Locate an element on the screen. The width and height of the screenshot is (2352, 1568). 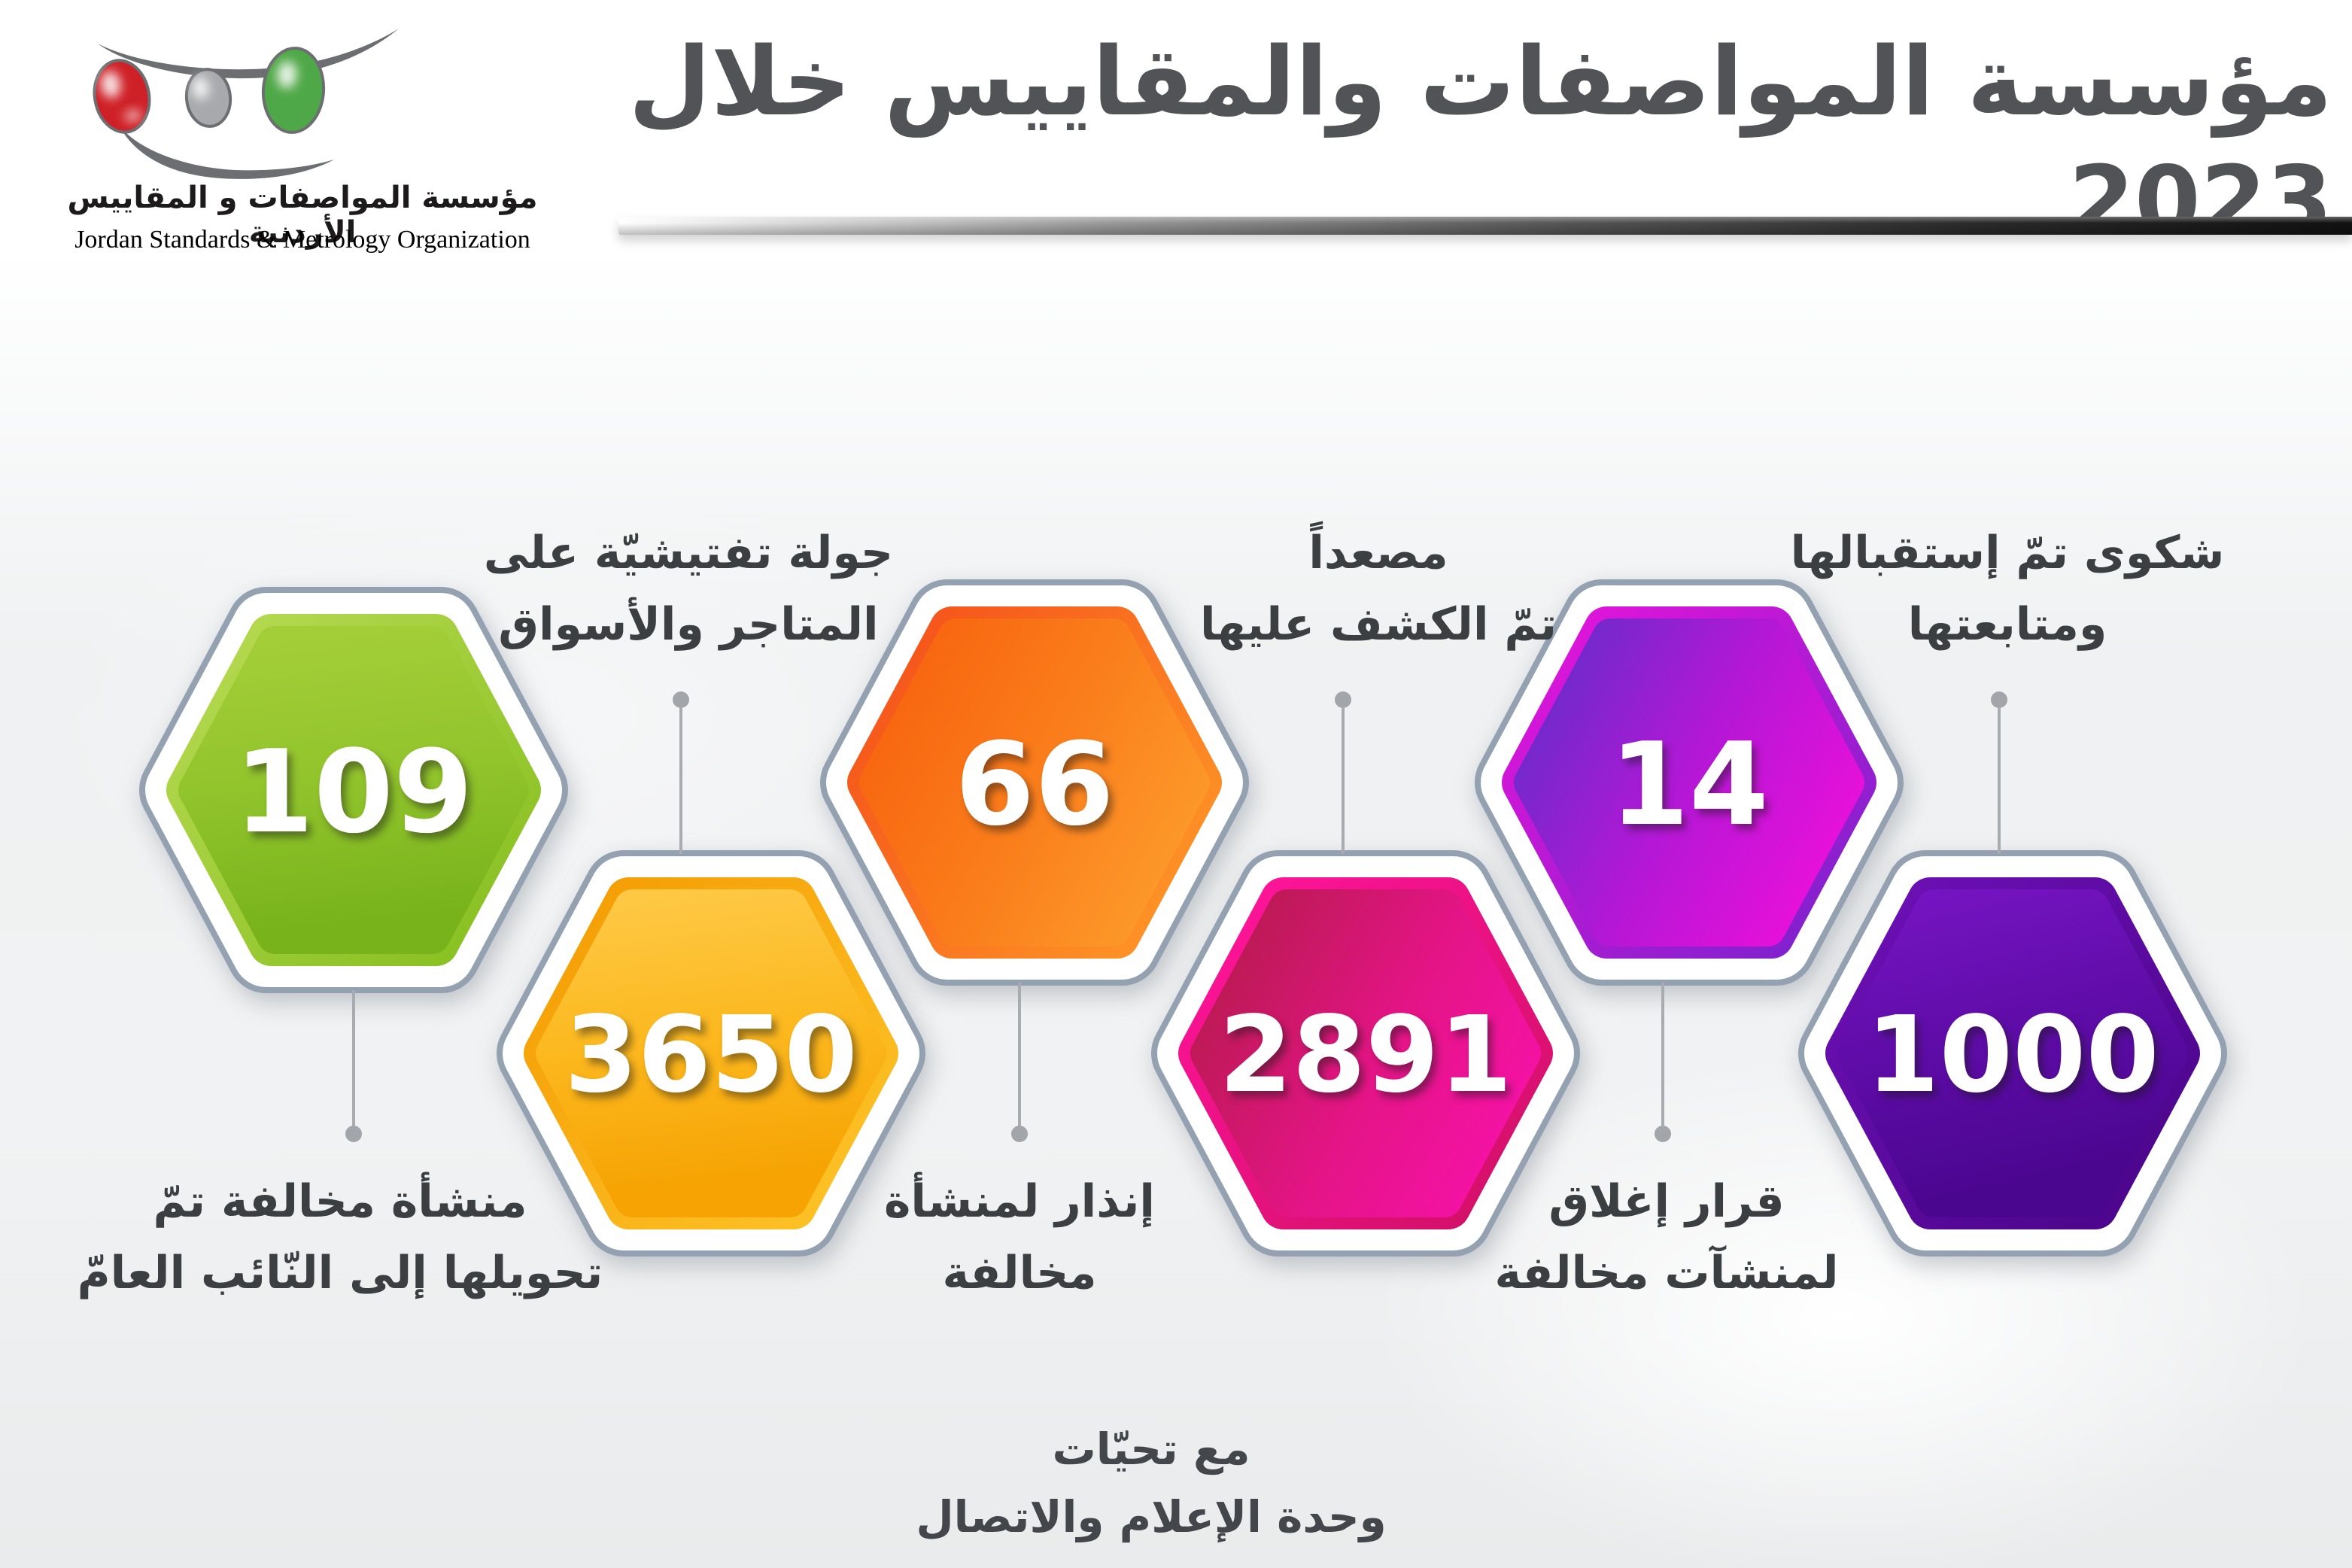
stat-label-closures: قرار إغلاق لمنشآت مخالفة is located at coordinates (1667, 1237).